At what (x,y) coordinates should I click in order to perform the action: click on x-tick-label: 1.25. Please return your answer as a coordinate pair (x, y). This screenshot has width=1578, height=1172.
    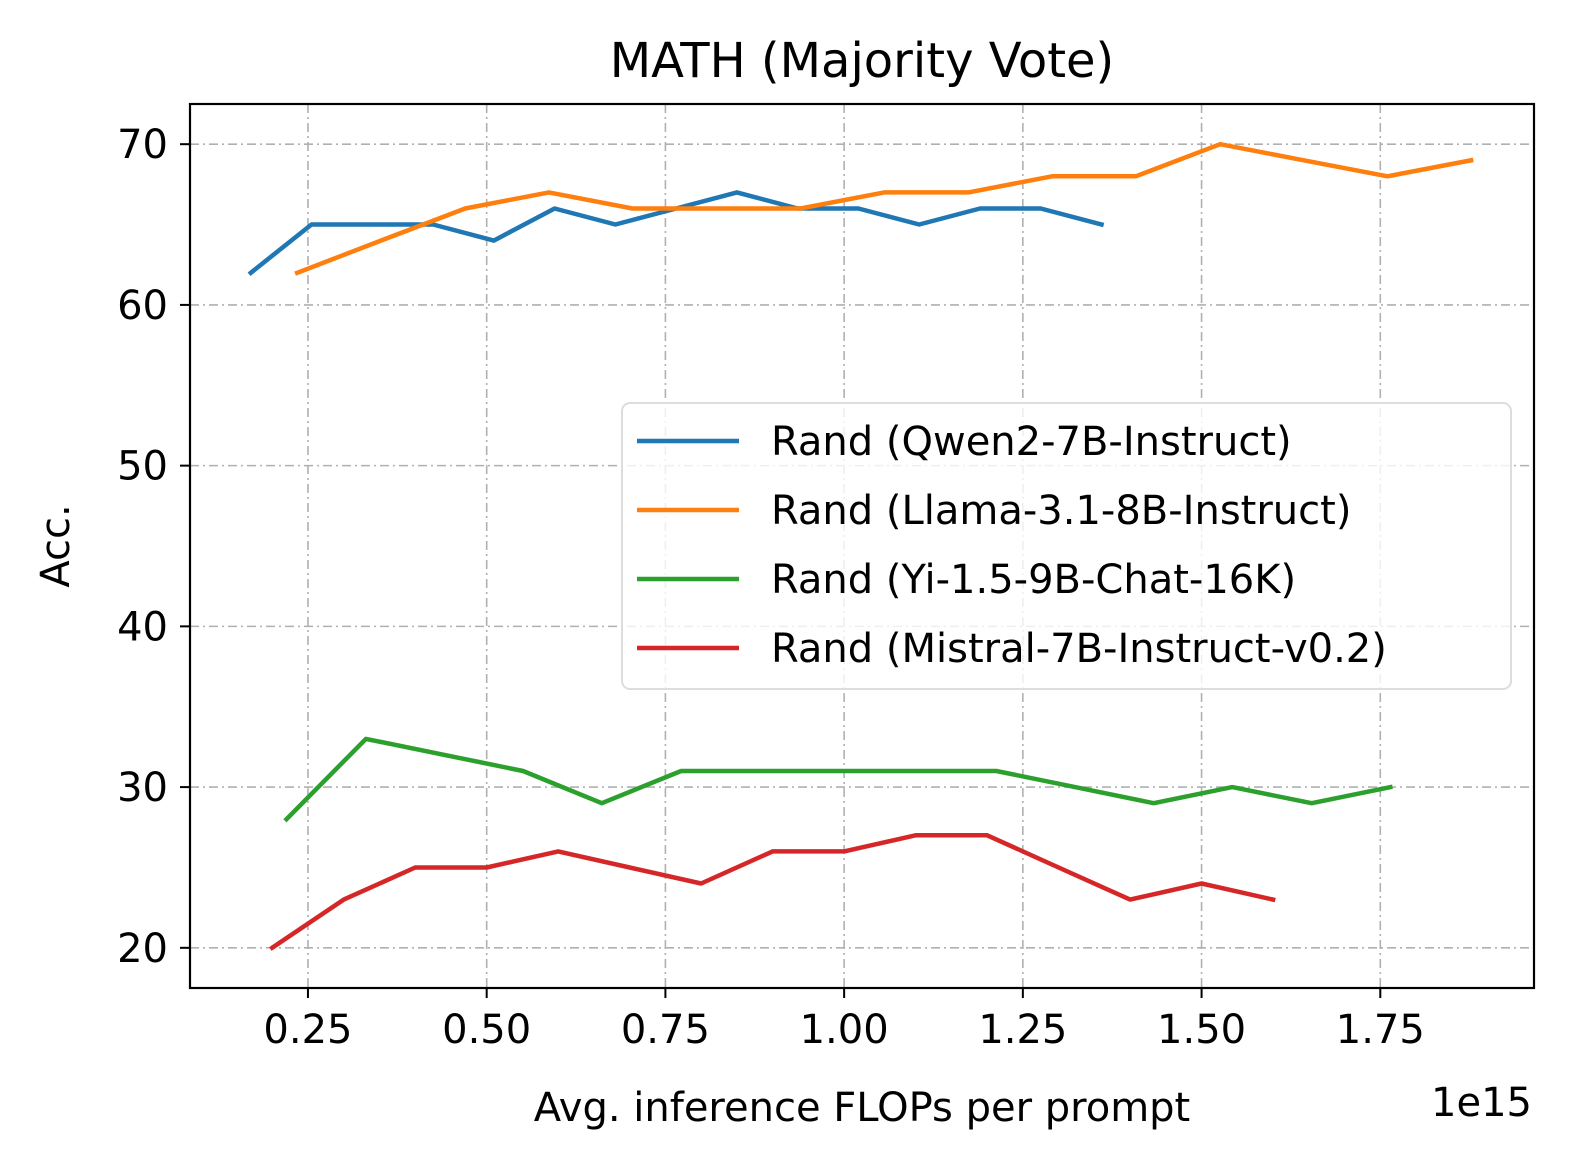
    Looking at the image, I should click on (1022, 1030).